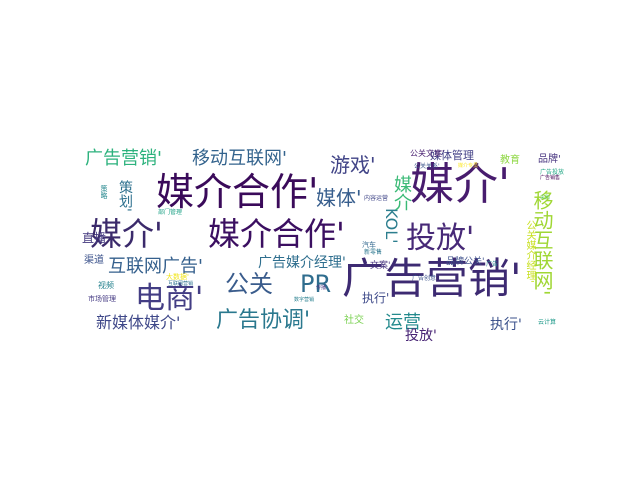  What do you see at coordinates (237, 192) in the screenshot?
I see `word-1: 媒介合作'` at bounding box center [237, 192].